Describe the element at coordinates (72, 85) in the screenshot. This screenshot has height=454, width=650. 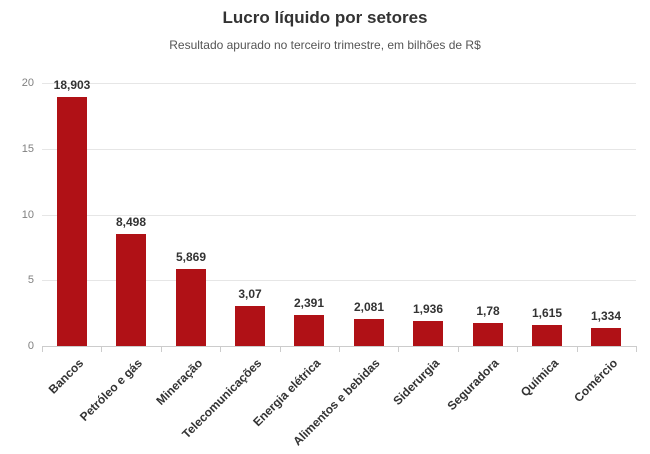
I see `bar-value-label: 18,903` at that location.